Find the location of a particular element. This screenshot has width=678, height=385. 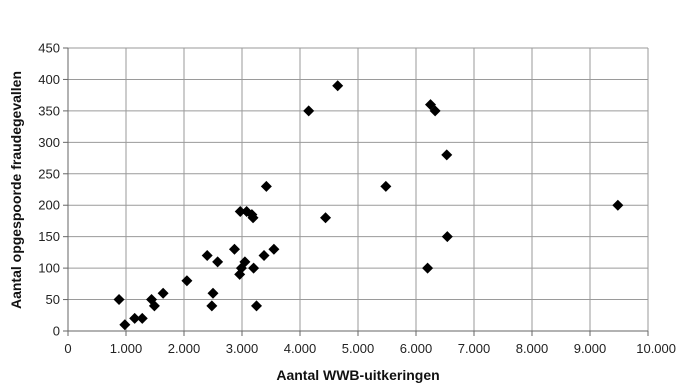

y-tick-label: 300 is located at coordinates (49, 142).